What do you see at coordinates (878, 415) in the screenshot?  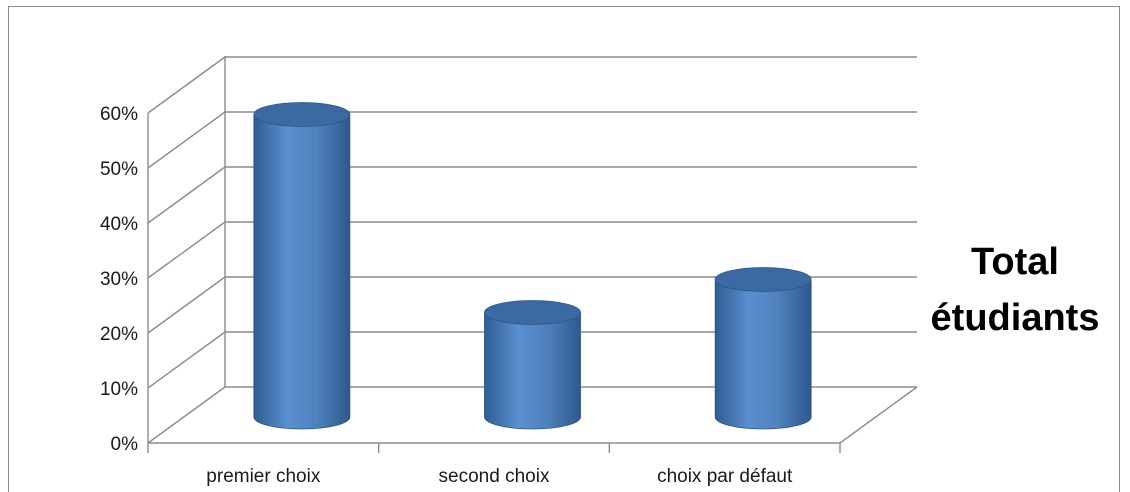 I see `floor-right-edge` at bounding box center [878, 415].